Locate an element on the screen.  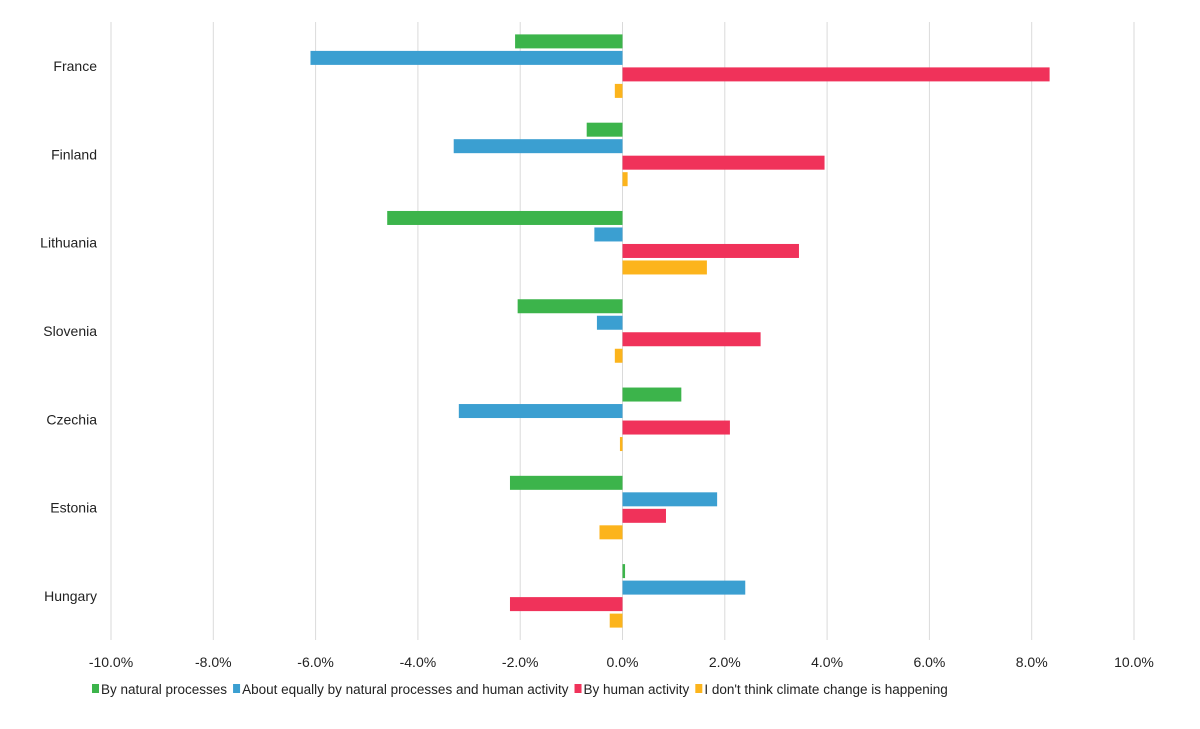
x-tick-label: 0.0% is located at coordinates (623, 662).